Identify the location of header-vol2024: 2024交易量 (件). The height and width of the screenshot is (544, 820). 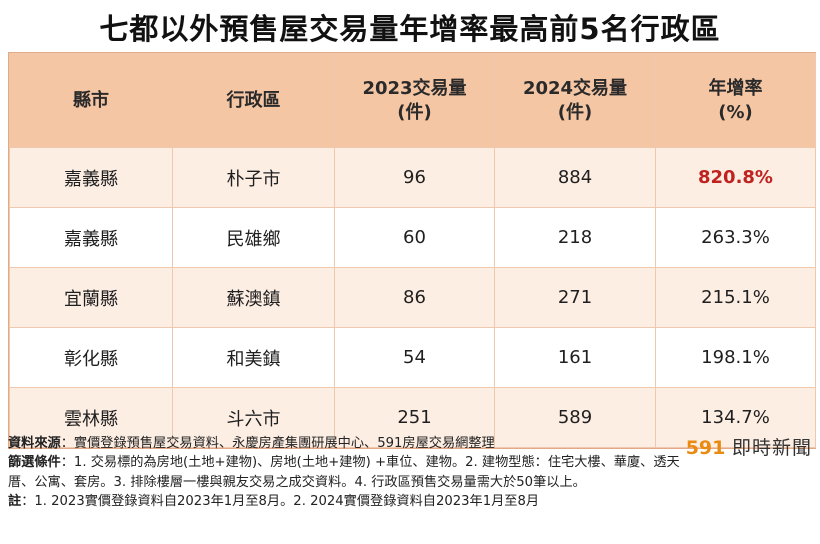
(575, 100).